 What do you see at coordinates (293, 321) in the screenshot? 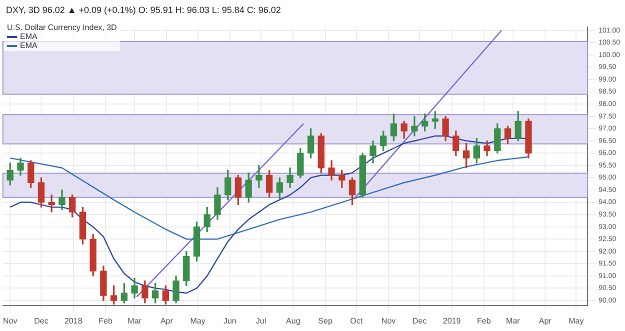
I see `x-tick-label: Aug` at bounding box center [293, 321].